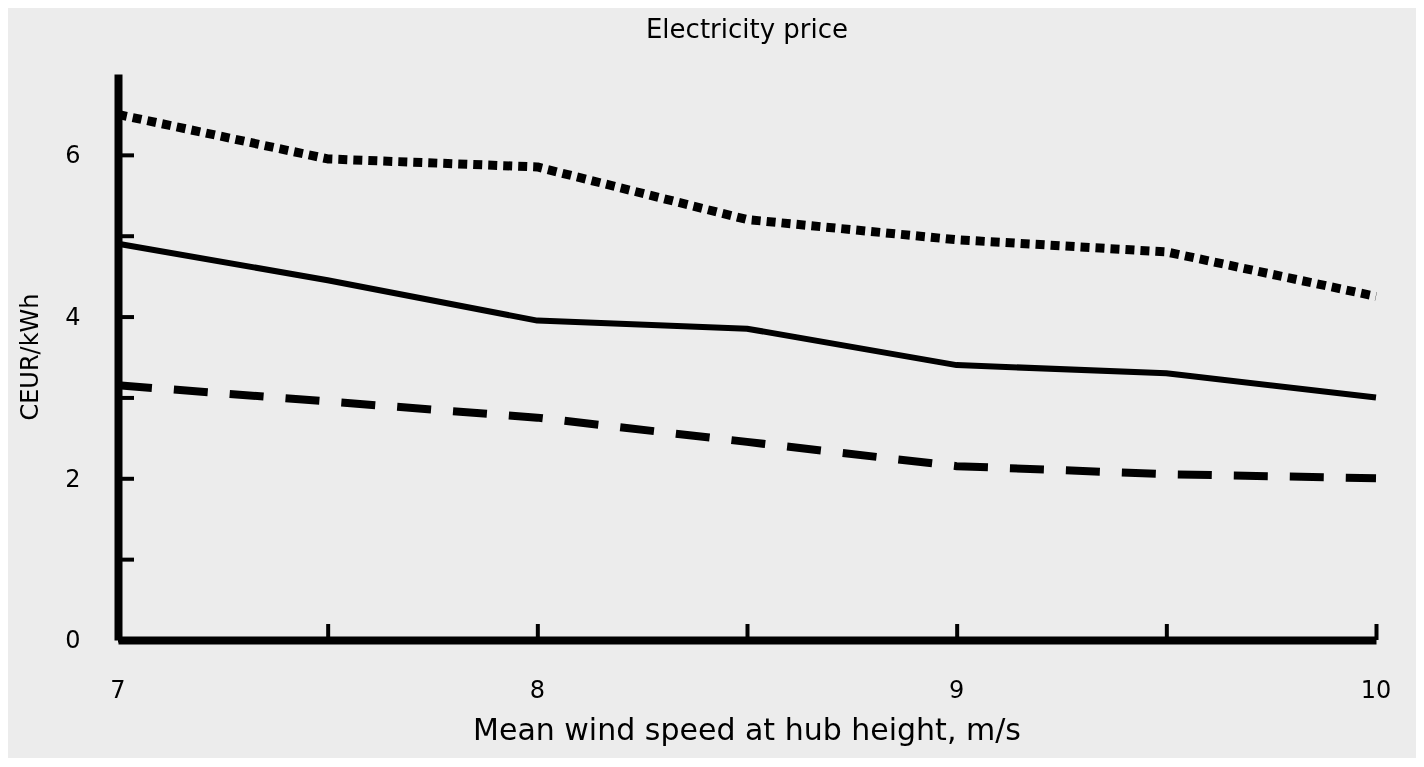 The height and width of the screenshot is (767, 1424). What do you see at coordinates (537, 690) in the screenshot?
I see `x-tick-label: 8` at bounding box center [537, 690].